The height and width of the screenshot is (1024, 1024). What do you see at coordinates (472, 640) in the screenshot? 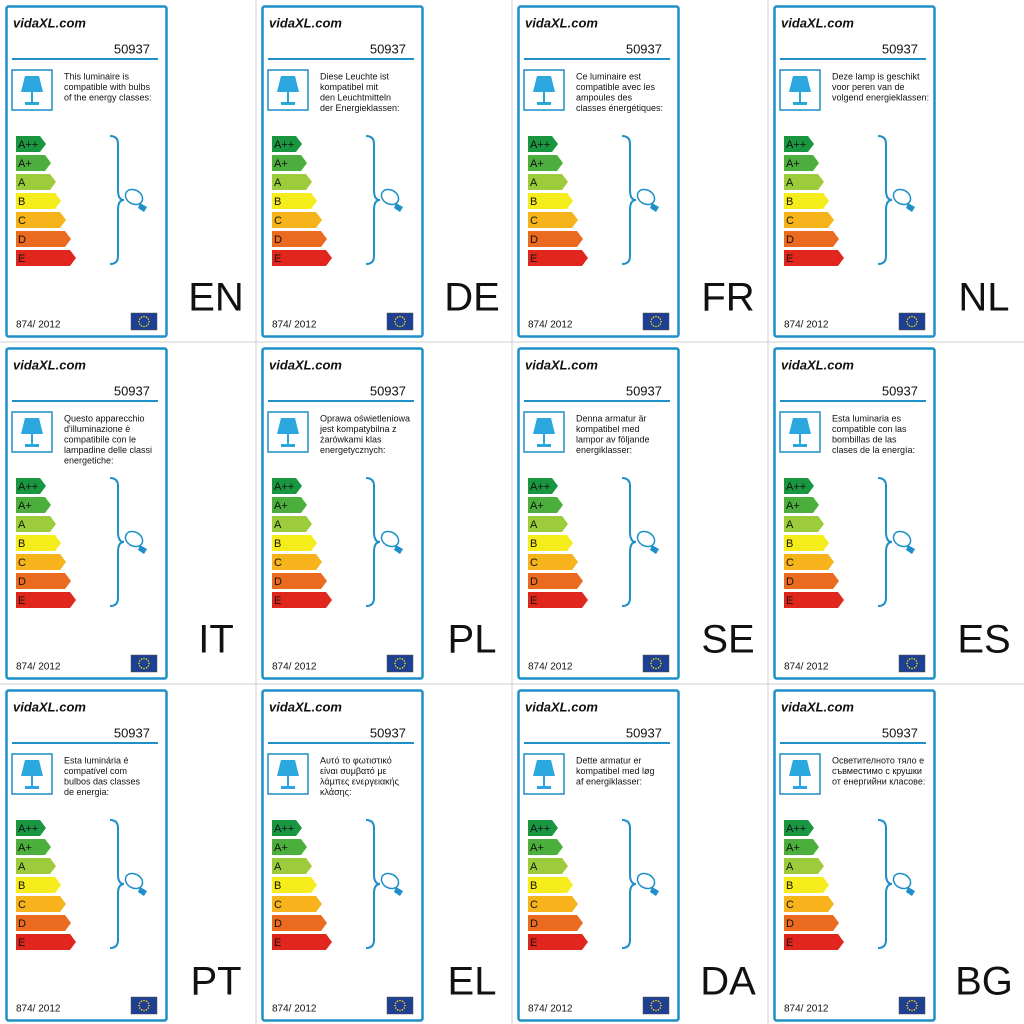
I see `language-code: PL` at bounding box center [472, 640].